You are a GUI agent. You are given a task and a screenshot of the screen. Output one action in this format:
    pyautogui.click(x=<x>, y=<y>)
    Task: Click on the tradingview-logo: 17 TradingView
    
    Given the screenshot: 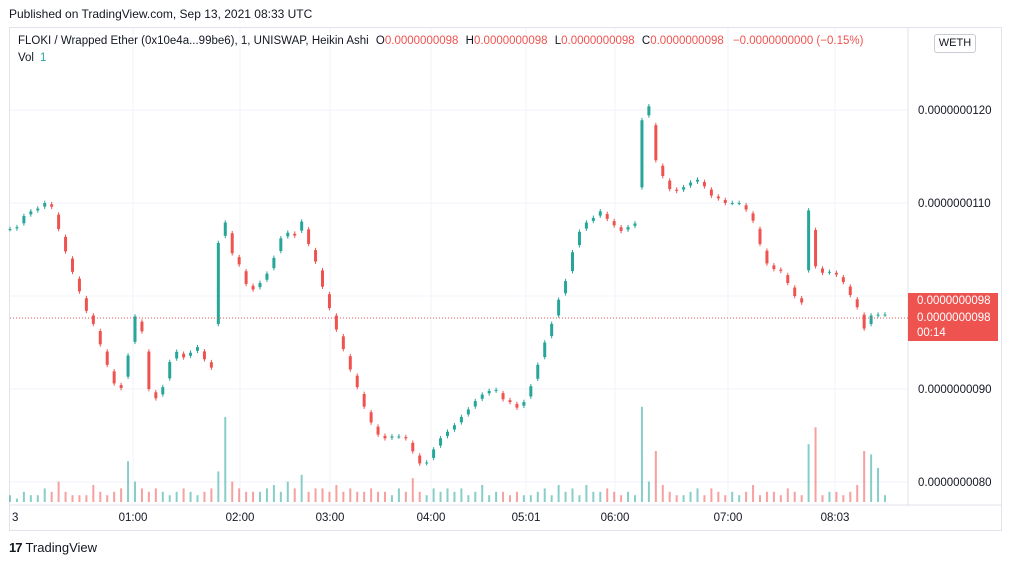 What is the action you would take?
    pyautogui.click(x=53, y=547)
    